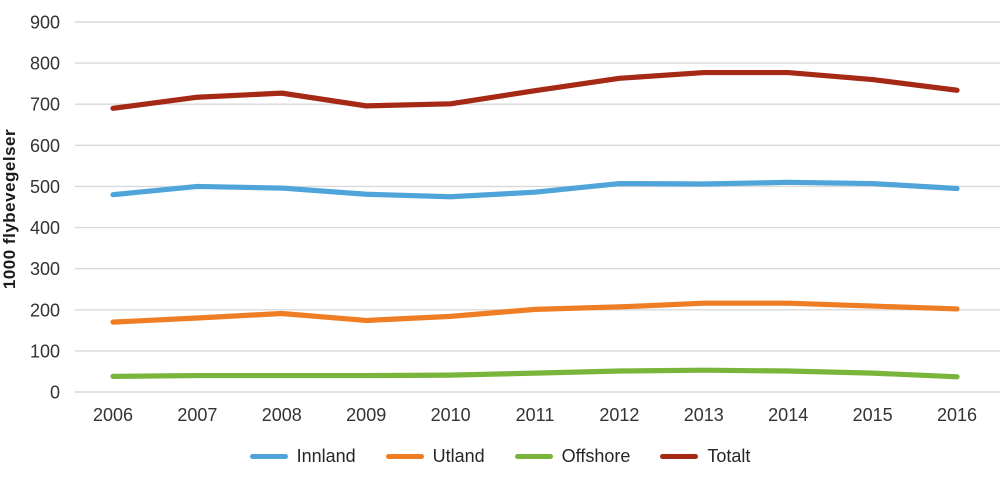 The image size is (1000, 485). Describe the element at coordinates (873, 415) in the screenshot. I see `x-tick-label: 2015` at that location.